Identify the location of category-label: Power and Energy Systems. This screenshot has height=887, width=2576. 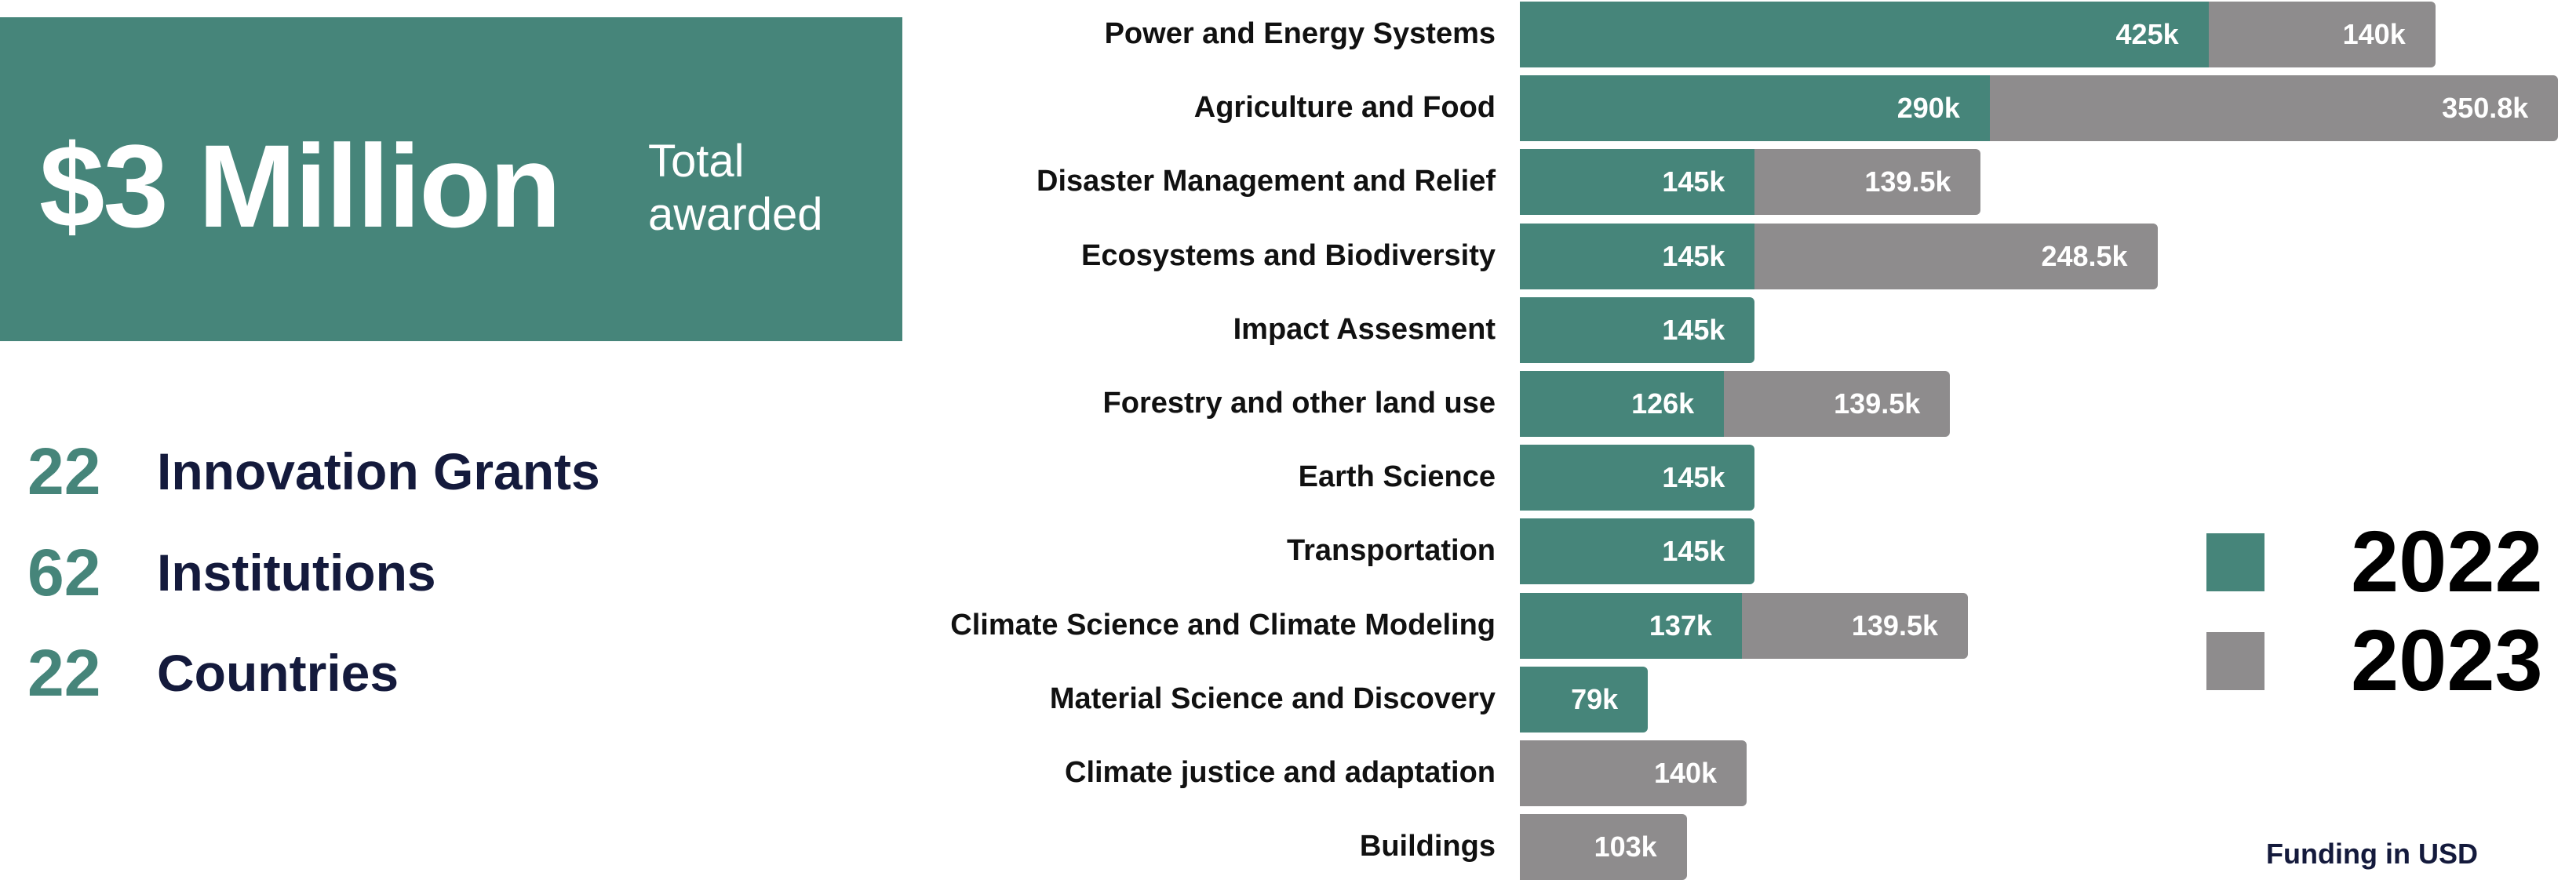
(1300, 33).